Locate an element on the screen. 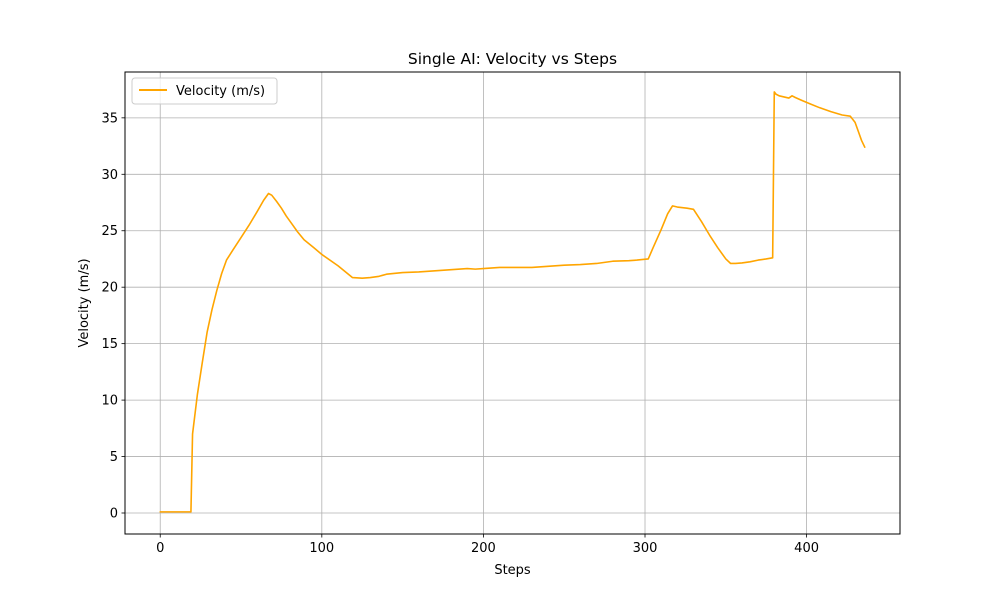 This screenshot has width=1000, height=600. legend-label: Velocity (m/s) is located at coordinates (220, 91).